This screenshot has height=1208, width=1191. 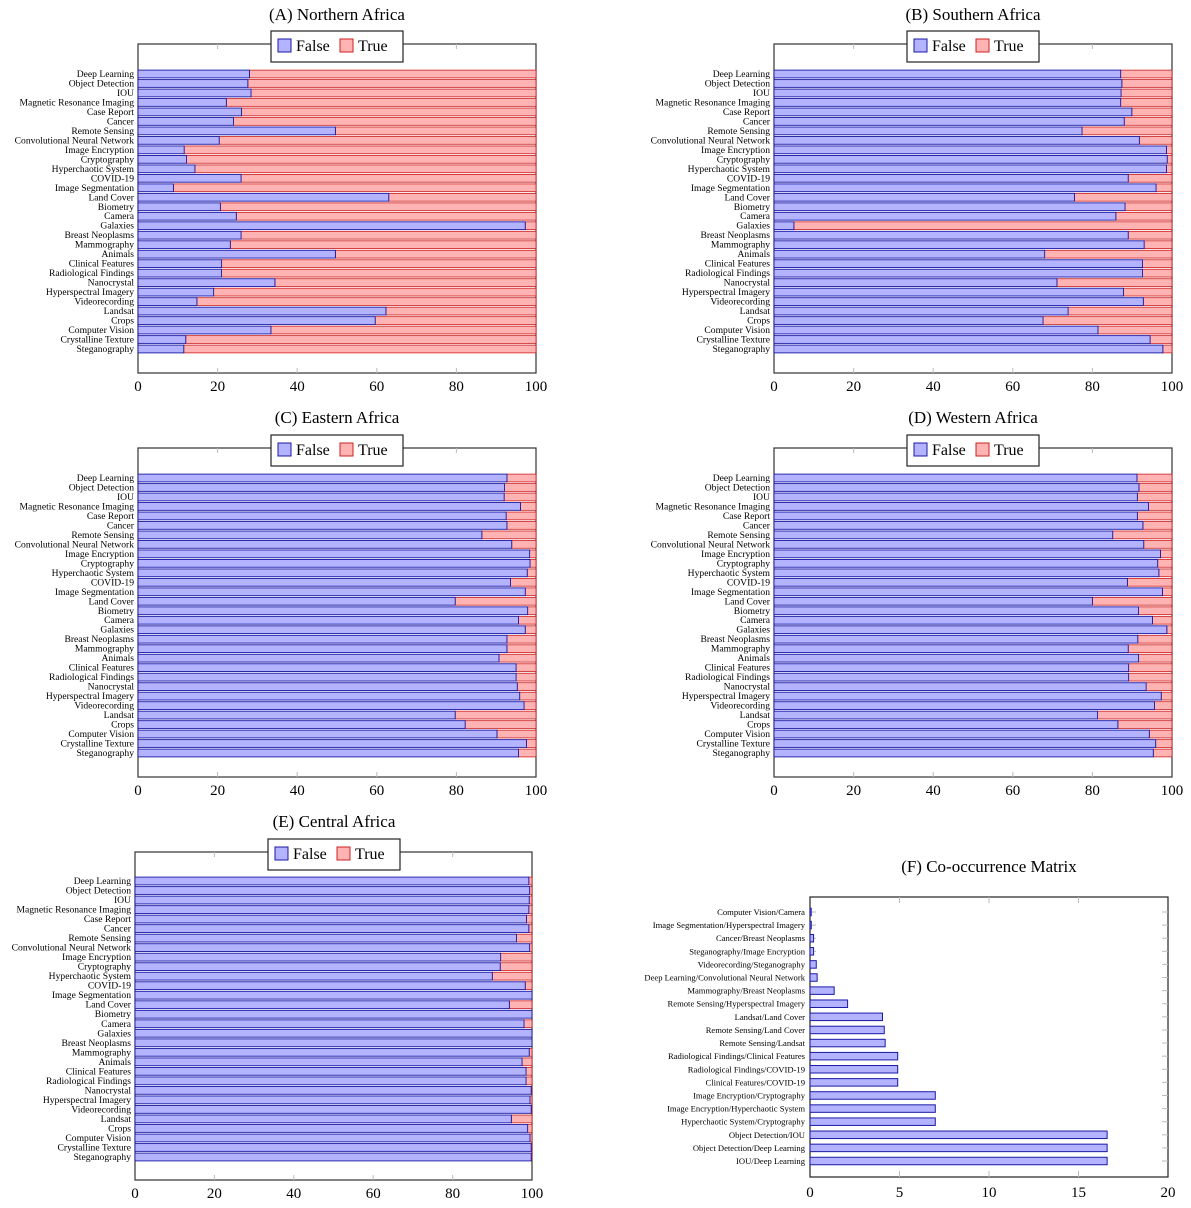 I want to click on category-label: Cryptography, so click(x=107, y=159).